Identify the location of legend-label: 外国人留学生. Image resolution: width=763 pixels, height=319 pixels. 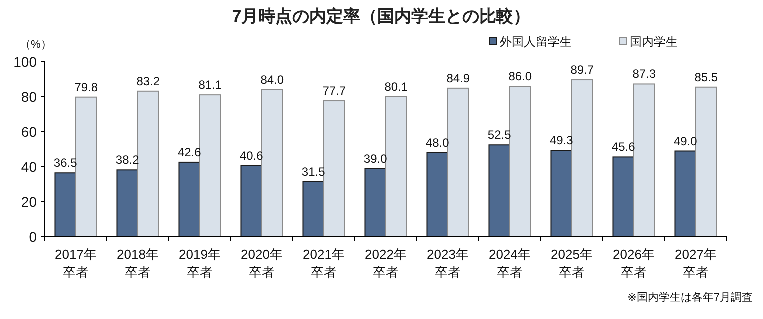
(536, 42).